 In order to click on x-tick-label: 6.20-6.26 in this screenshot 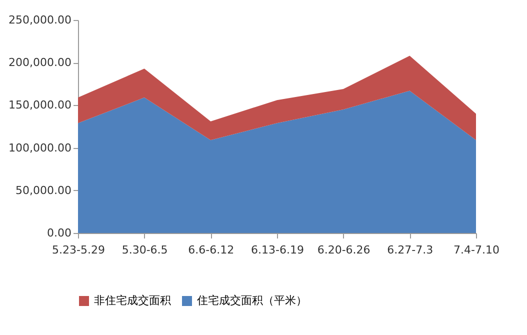, I will do `click(343, 250)`.